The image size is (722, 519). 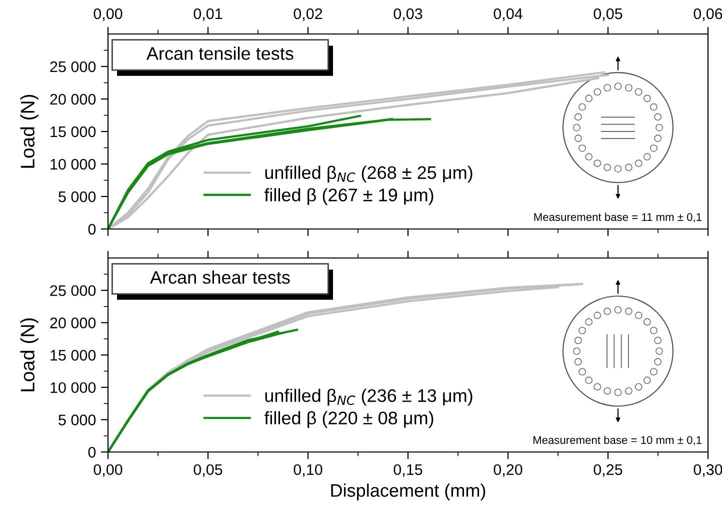 I want to click on x-tick-label: 0,03, so click(x=408, y=14).